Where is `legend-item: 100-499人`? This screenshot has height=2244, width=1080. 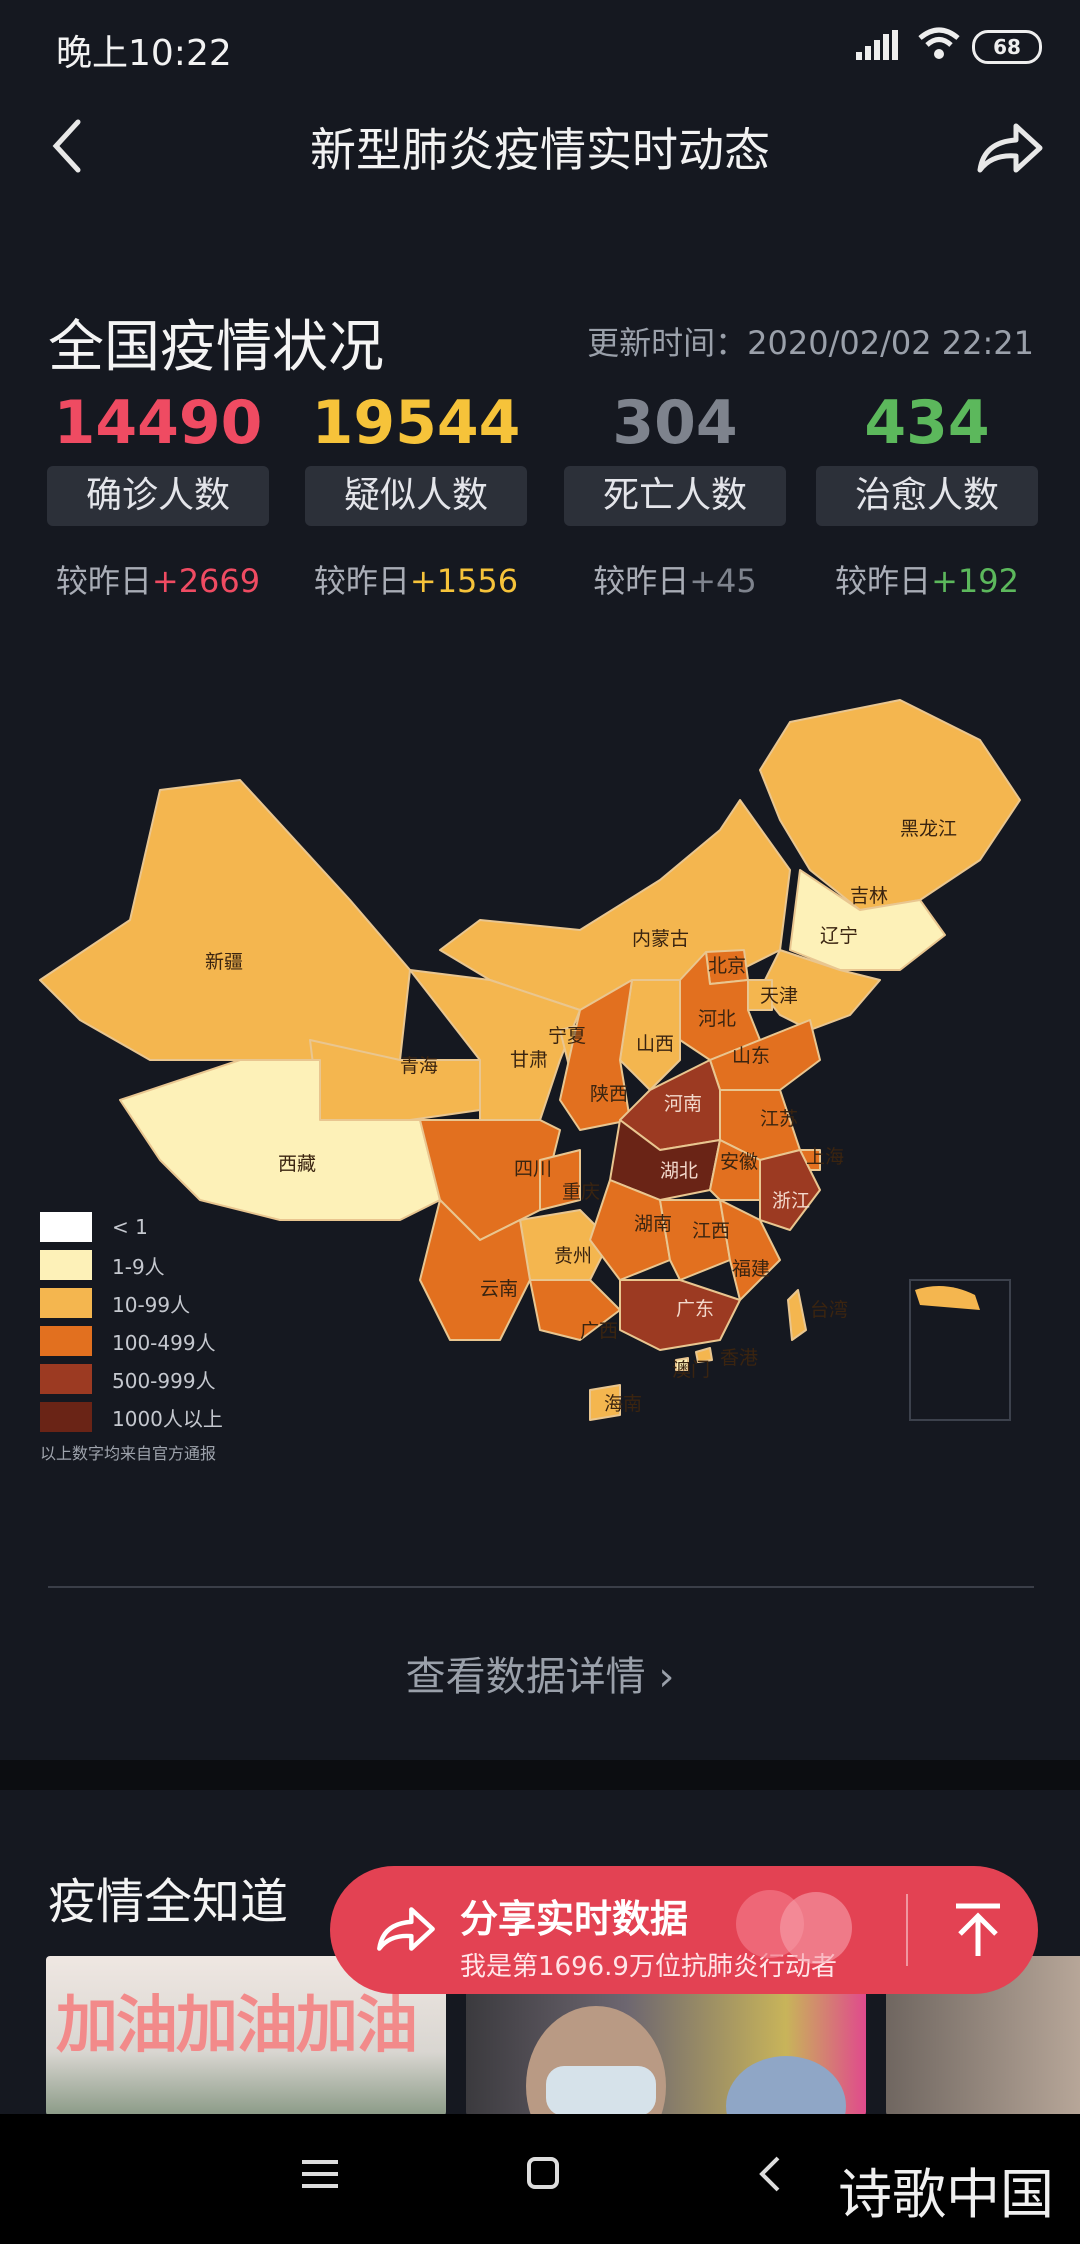
legend-item: 100-499人 is located at coordinates (131, 1341).